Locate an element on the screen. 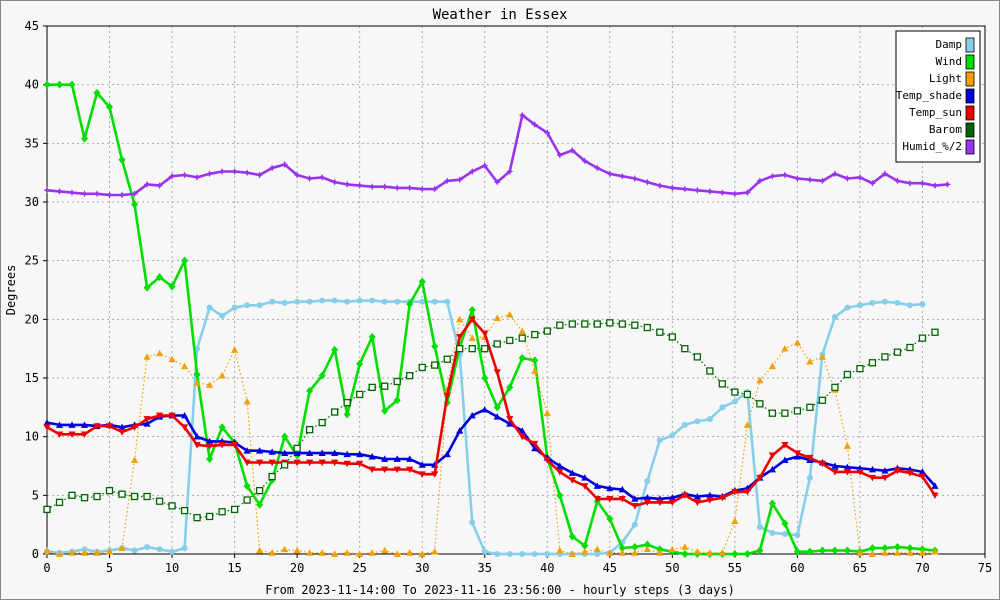  series-line-temp-shade is located at coordinates (491, 454).